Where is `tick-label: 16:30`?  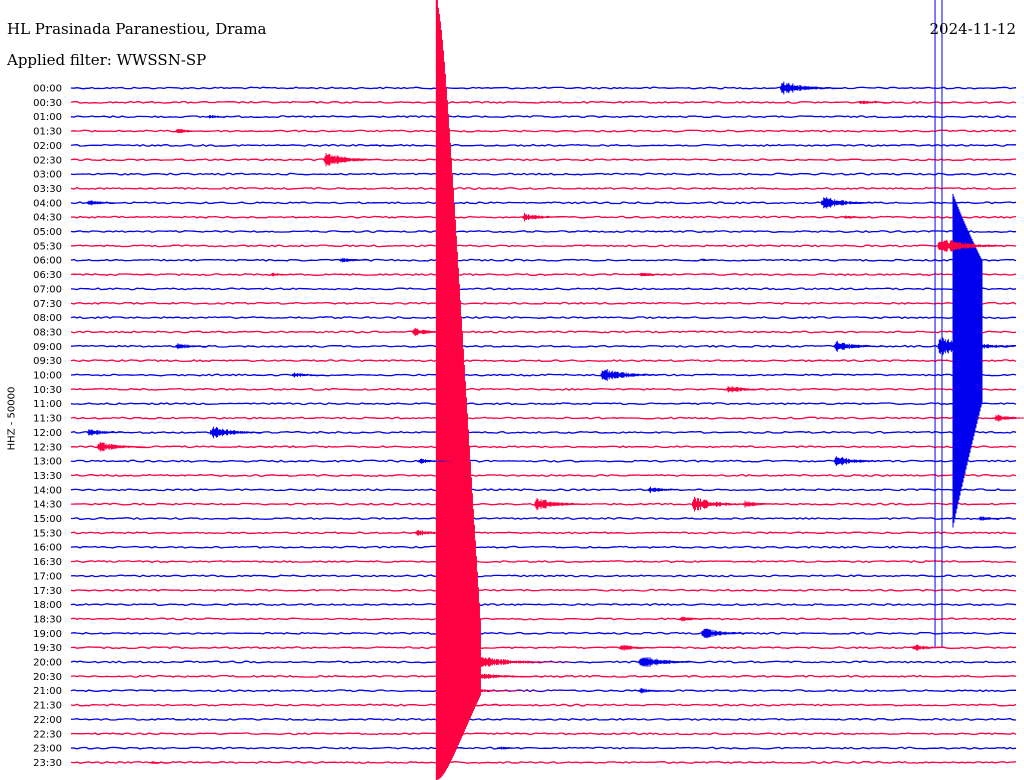 tick-label: 16:30 is located at coordinates (47, 562).